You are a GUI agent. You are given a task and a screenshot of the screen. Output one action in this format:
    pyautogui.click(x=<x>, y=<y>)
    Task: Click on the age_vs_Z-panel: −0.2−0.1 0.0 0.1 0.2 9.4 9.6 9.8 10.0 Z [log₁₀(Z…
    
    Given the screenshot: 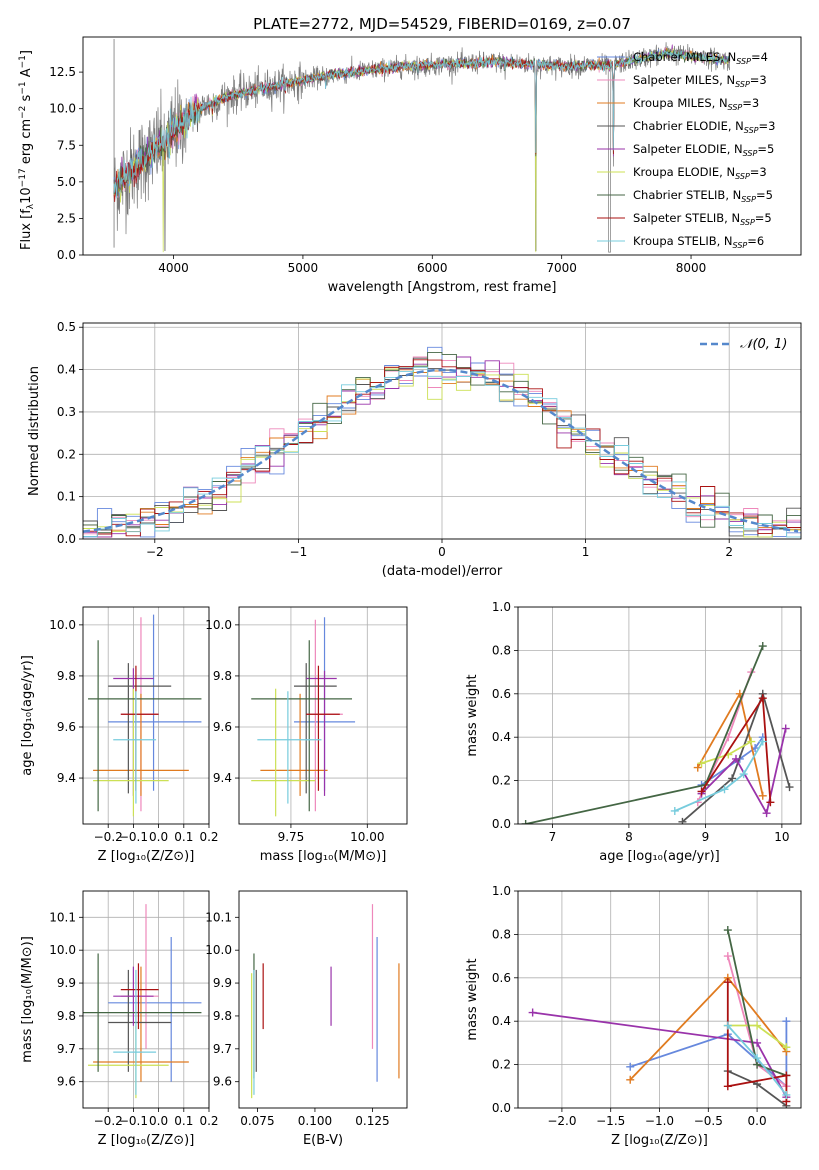 What is the action you would take?
    pyautogui.click(x=119, y=735)
    